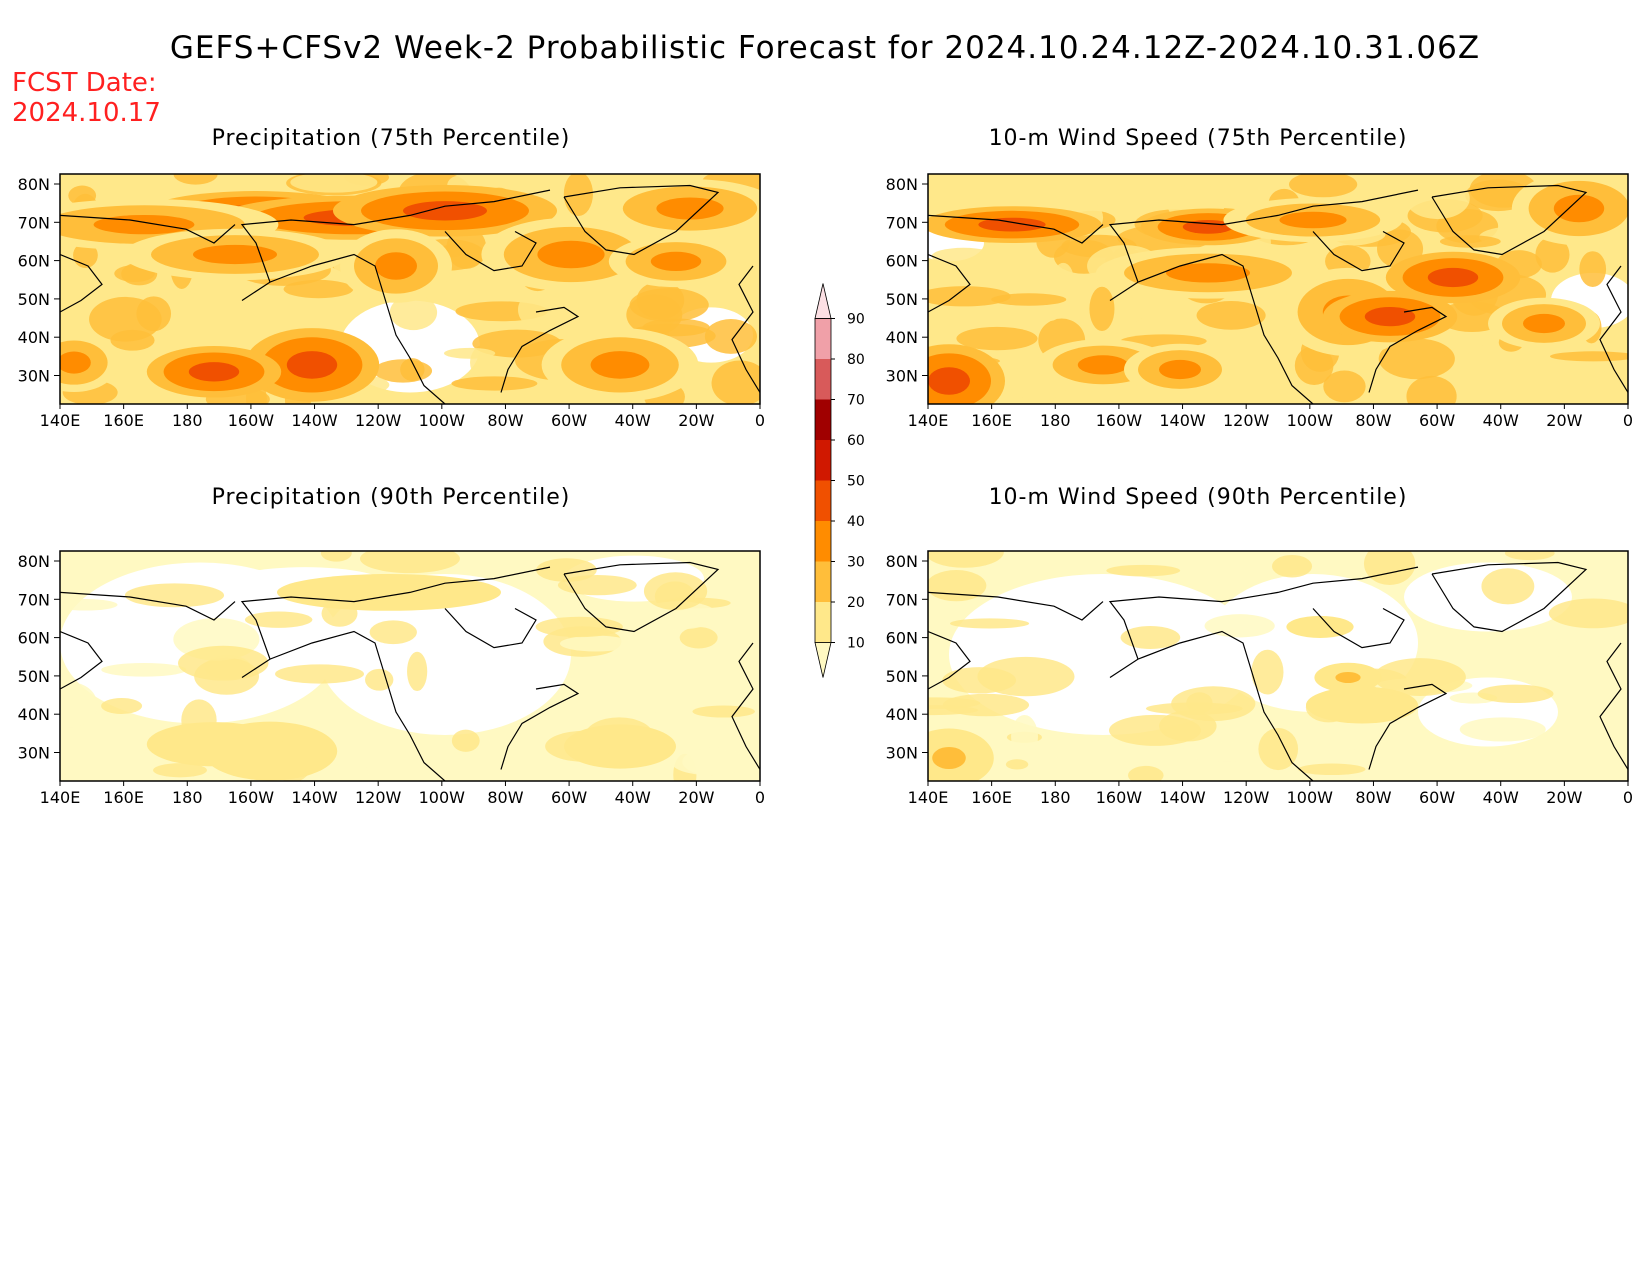 Image resolution: width=1650 pixels, height=1275 pixels. Describe the element at coordinates (391, 497) in the screenshot. I see `panel-title-precip-90: Precipitation (90th Percentile)` at that location.